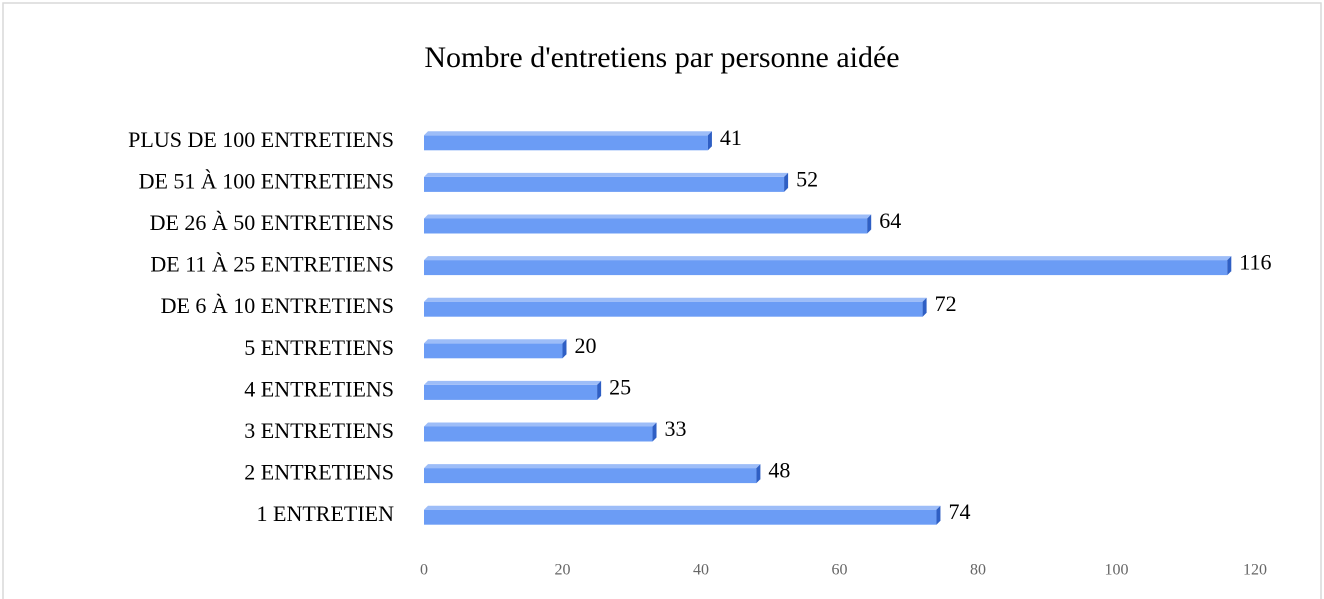  Describe the element at coordinates (319, 472) in the screenshot. I see `y-tick-label: 2 ENTRETIENS` at that location.